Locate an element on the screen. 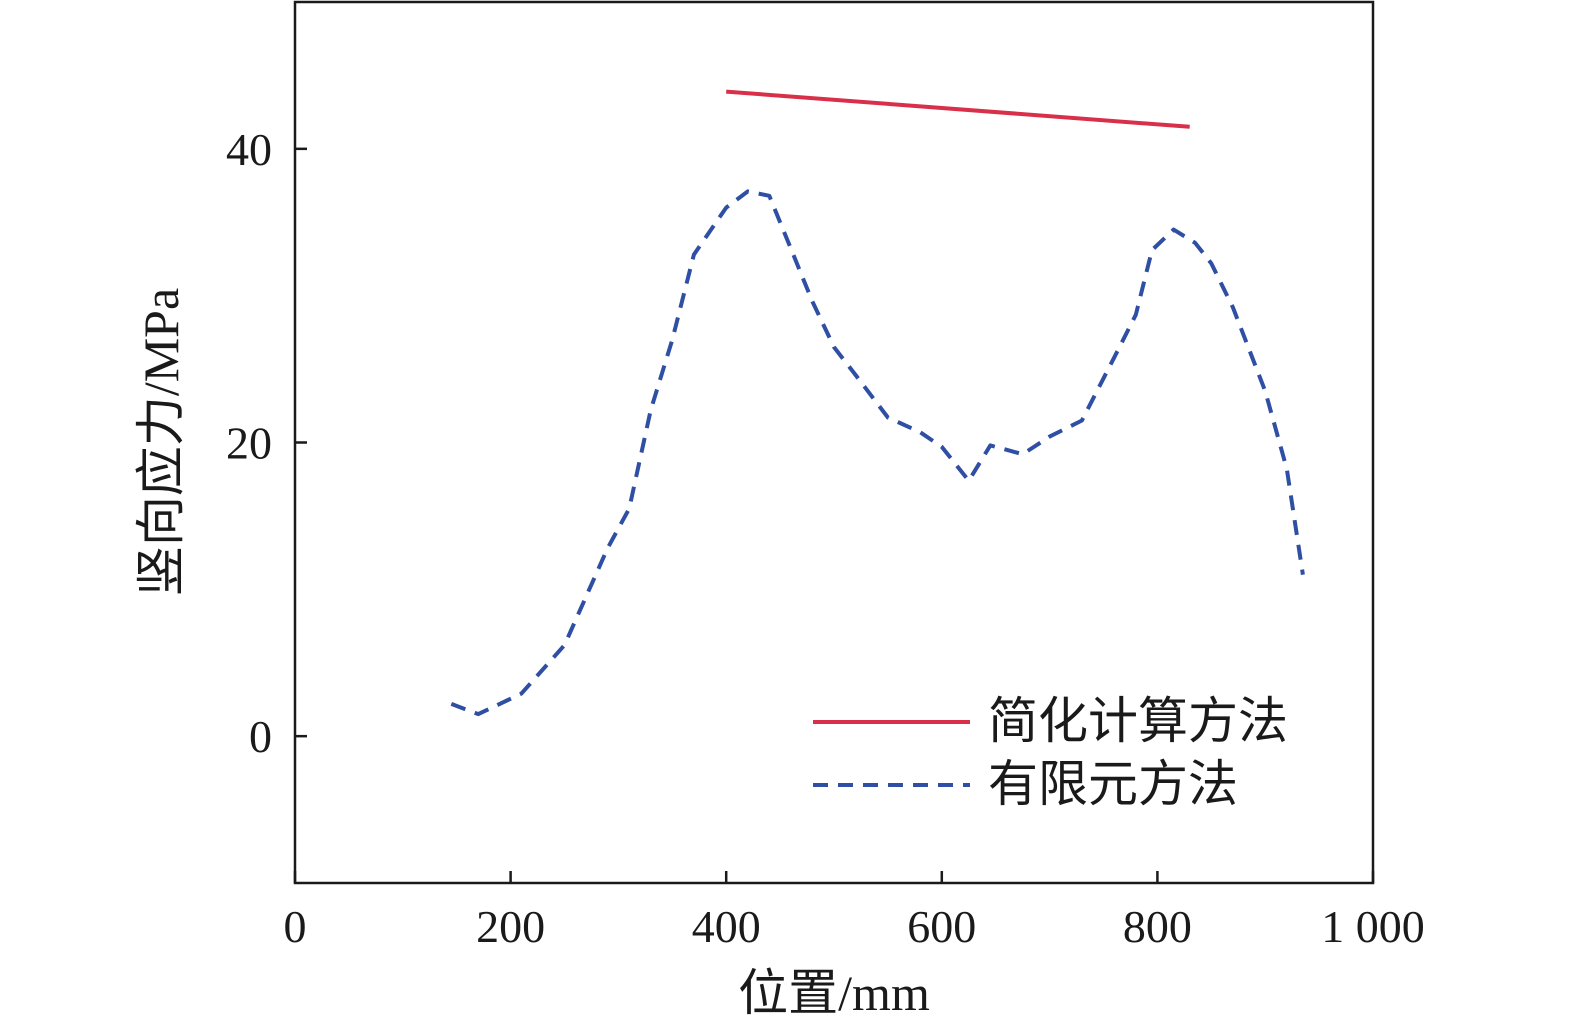 Image resolution: width=1575 pixels, height=1032 pixels. x-tick-label: 800 is located at coordinates (1157, 926).